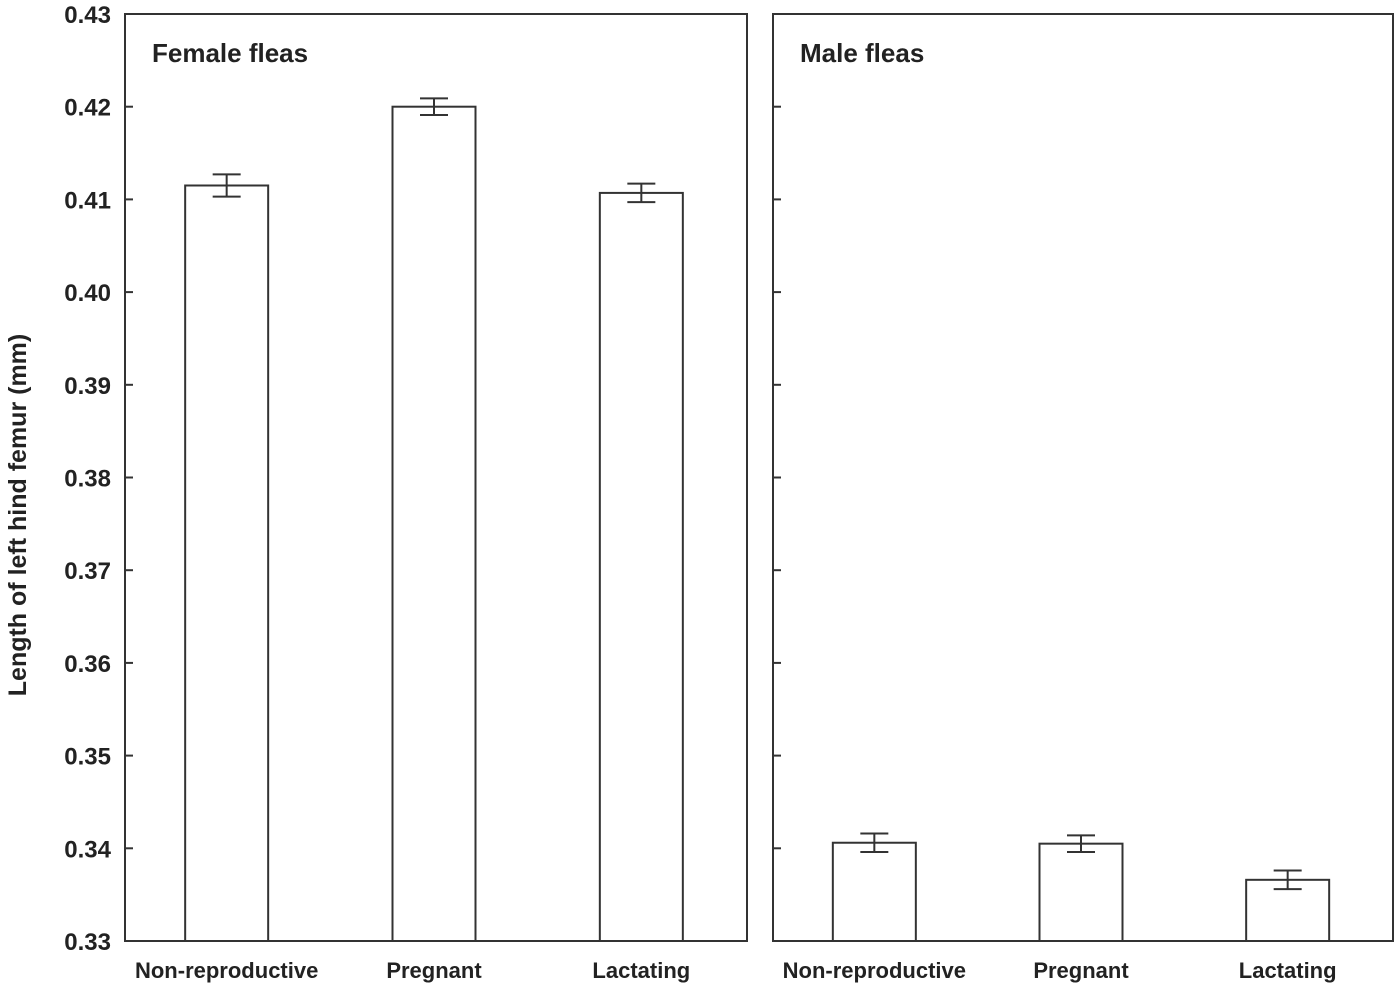 This screenshot has height=993, width=1400. Describe the element at coordinates (874, 970) in the screenshot. I see `male-category-label: Non-reproductive` at that location.